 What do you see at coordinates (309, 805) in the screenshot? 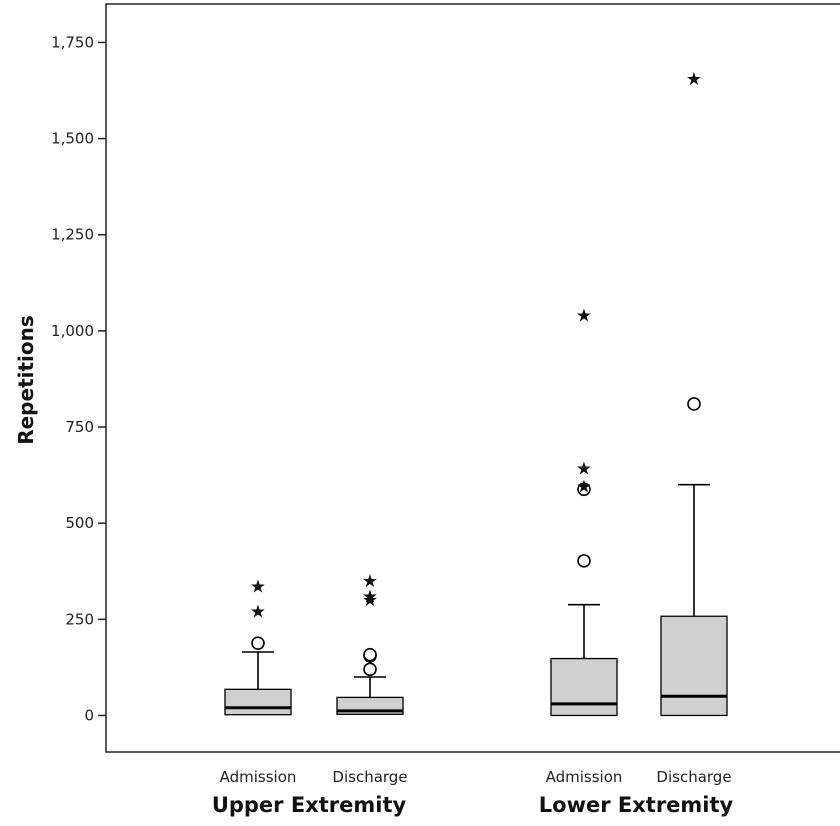
I see `group-label: Upper Extremity` at bounding box center [309, 805].